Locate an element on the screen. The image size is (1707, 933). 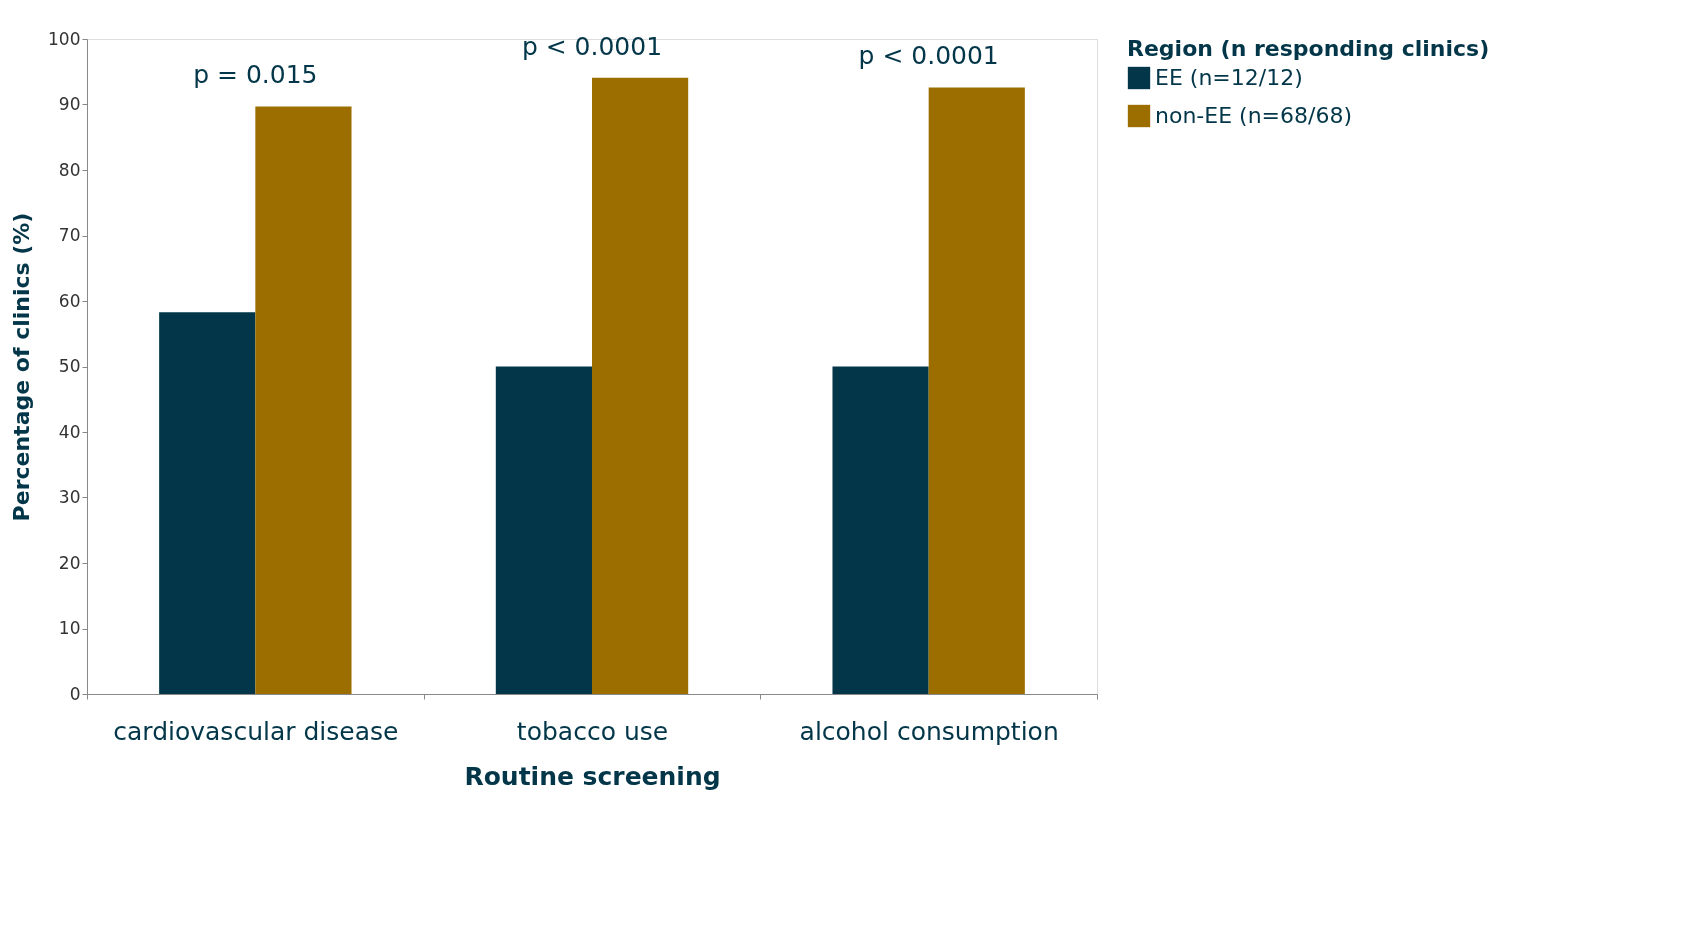
y-tick-label: 40 is located at coordinates (69, 431).